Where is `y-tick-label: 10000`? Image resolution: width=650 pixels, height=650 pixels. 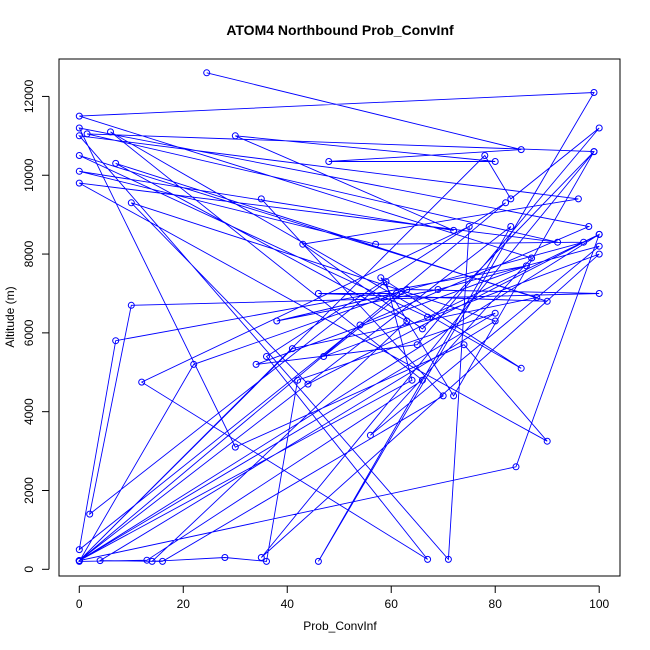
y-tick-label: 10000 is located at coordinates (29, 175).